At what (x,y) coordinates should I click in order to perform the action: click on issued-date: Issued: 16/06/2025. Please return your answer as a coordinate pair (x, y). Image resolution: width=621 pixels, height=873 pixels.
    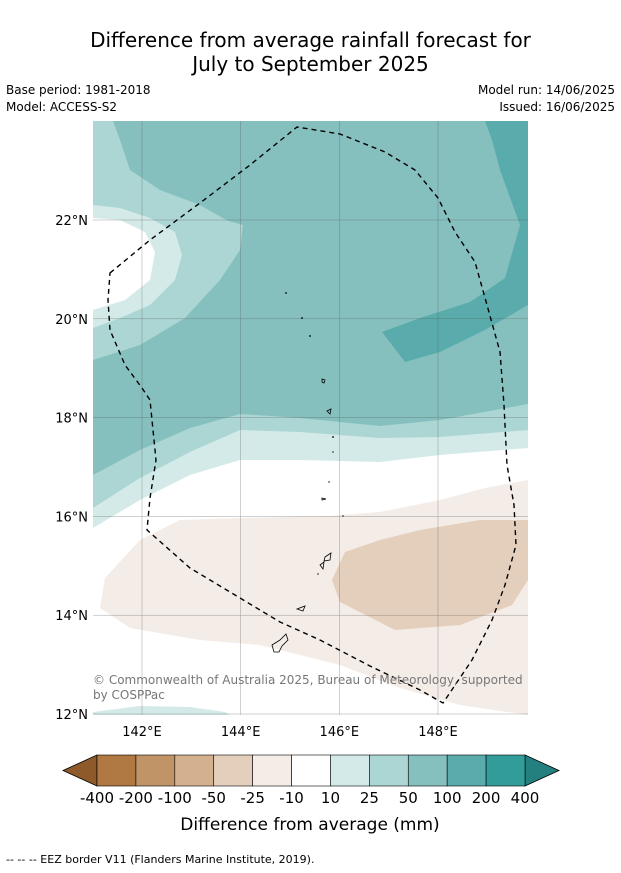
    Looking at the image, I should click on (557, 107).